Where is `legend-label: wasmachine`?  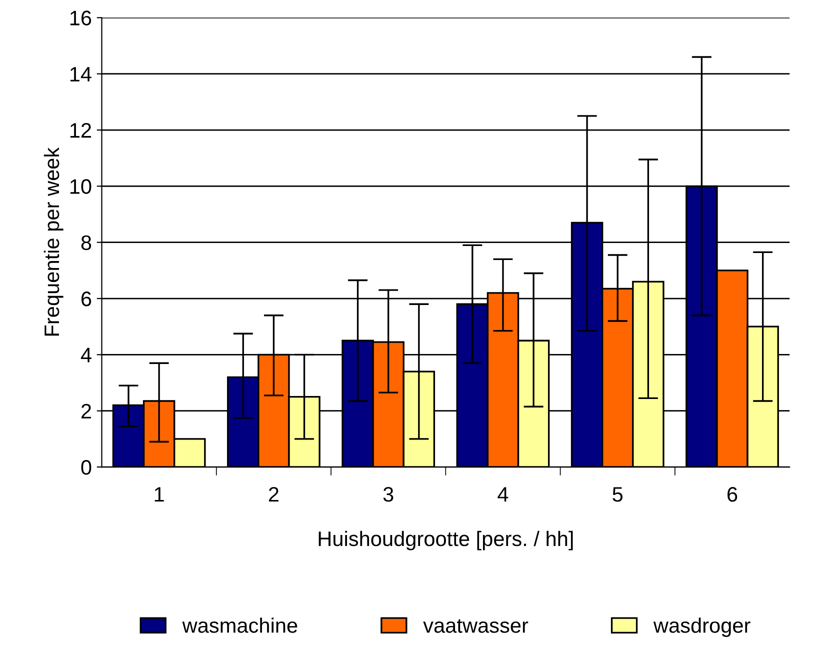 legend-label: wasmachine is located at coordinates (240, 625).